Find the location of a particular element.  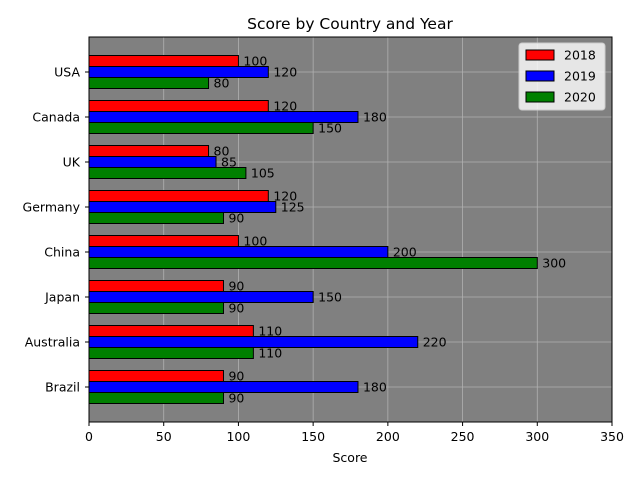

data-label: 200 is located at coordinates (405, 252).